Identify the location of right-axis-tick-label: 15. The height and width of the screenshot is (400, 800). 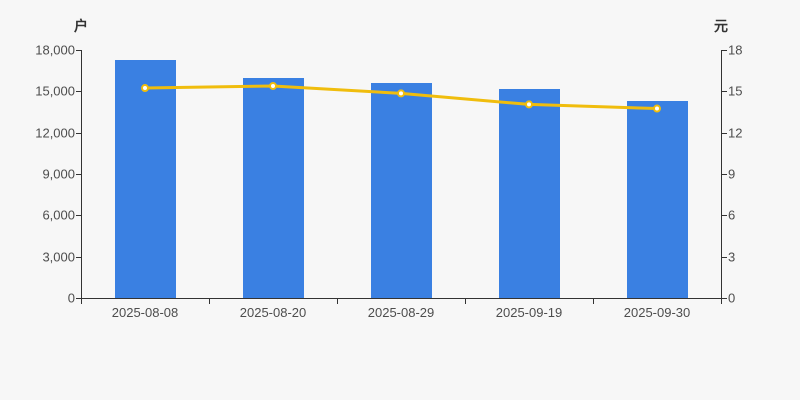
(735, 91).